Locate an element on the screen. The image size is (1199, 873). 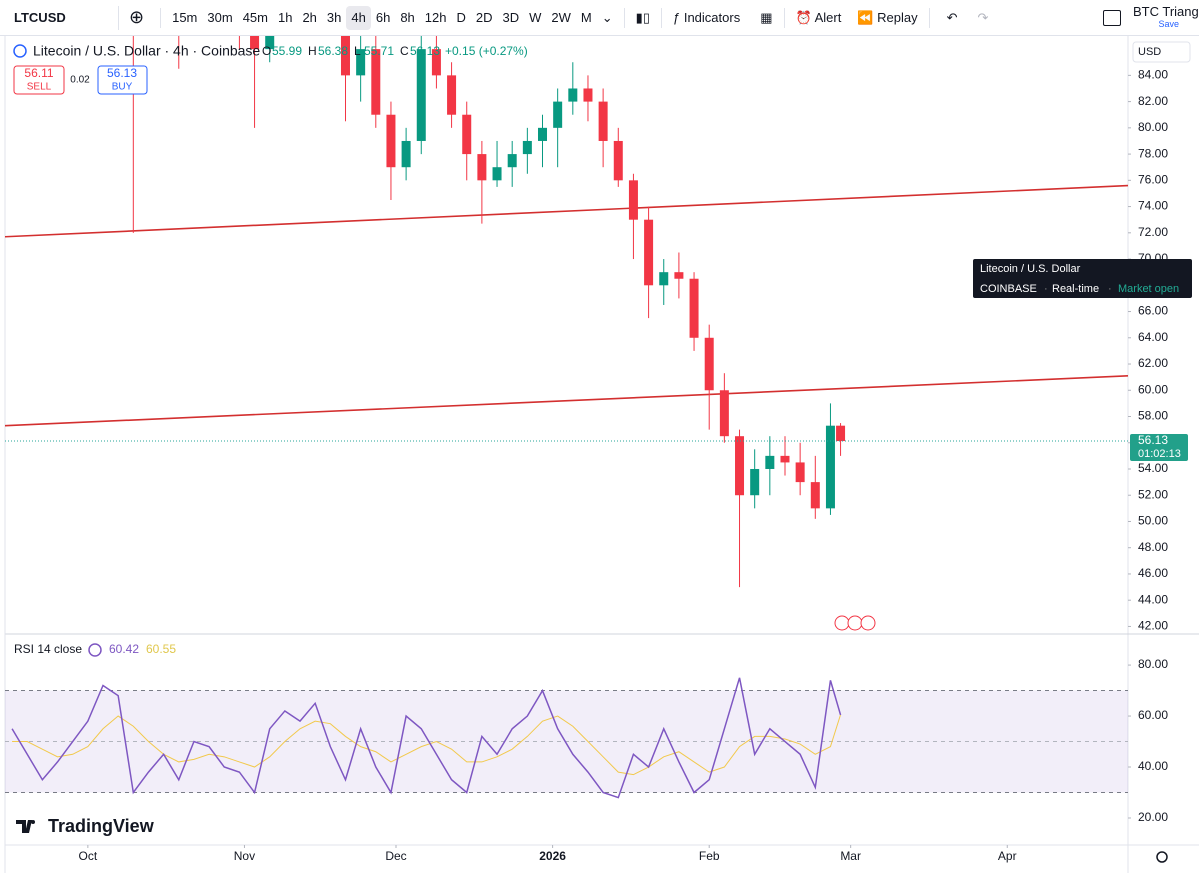
interval: M is located at coordinates (586, 17).